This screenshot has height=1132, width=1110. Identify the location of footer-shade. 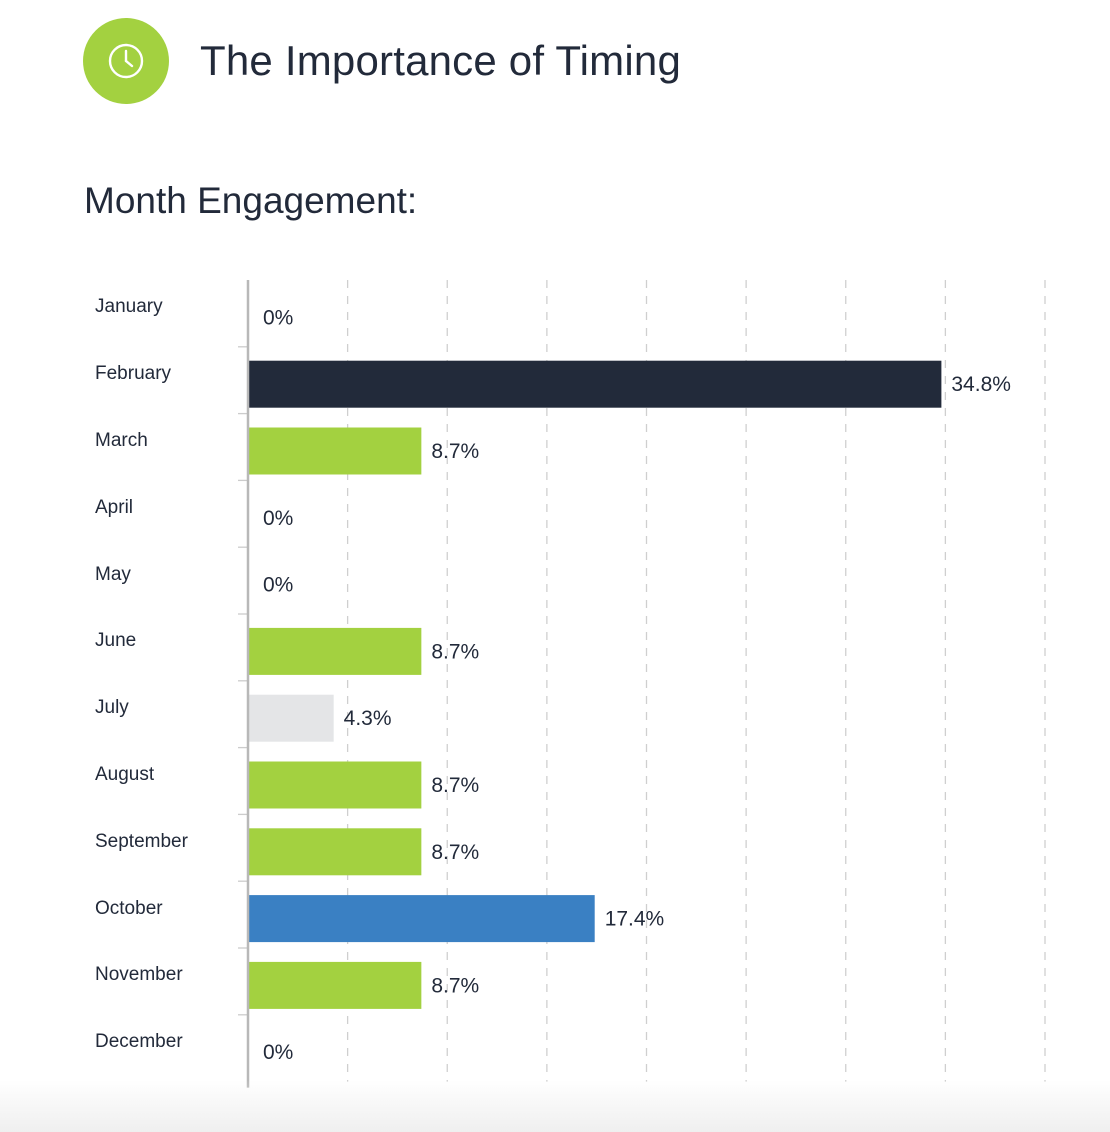
(555, 1106).